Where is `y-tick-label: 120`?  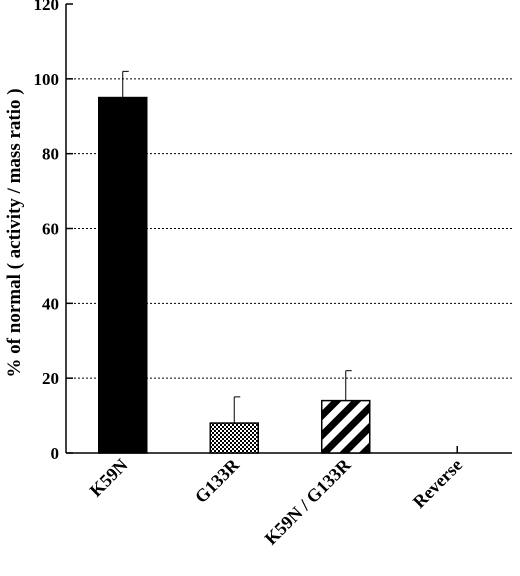 y-tick-label: 120 is located at coordinates (47, 7).